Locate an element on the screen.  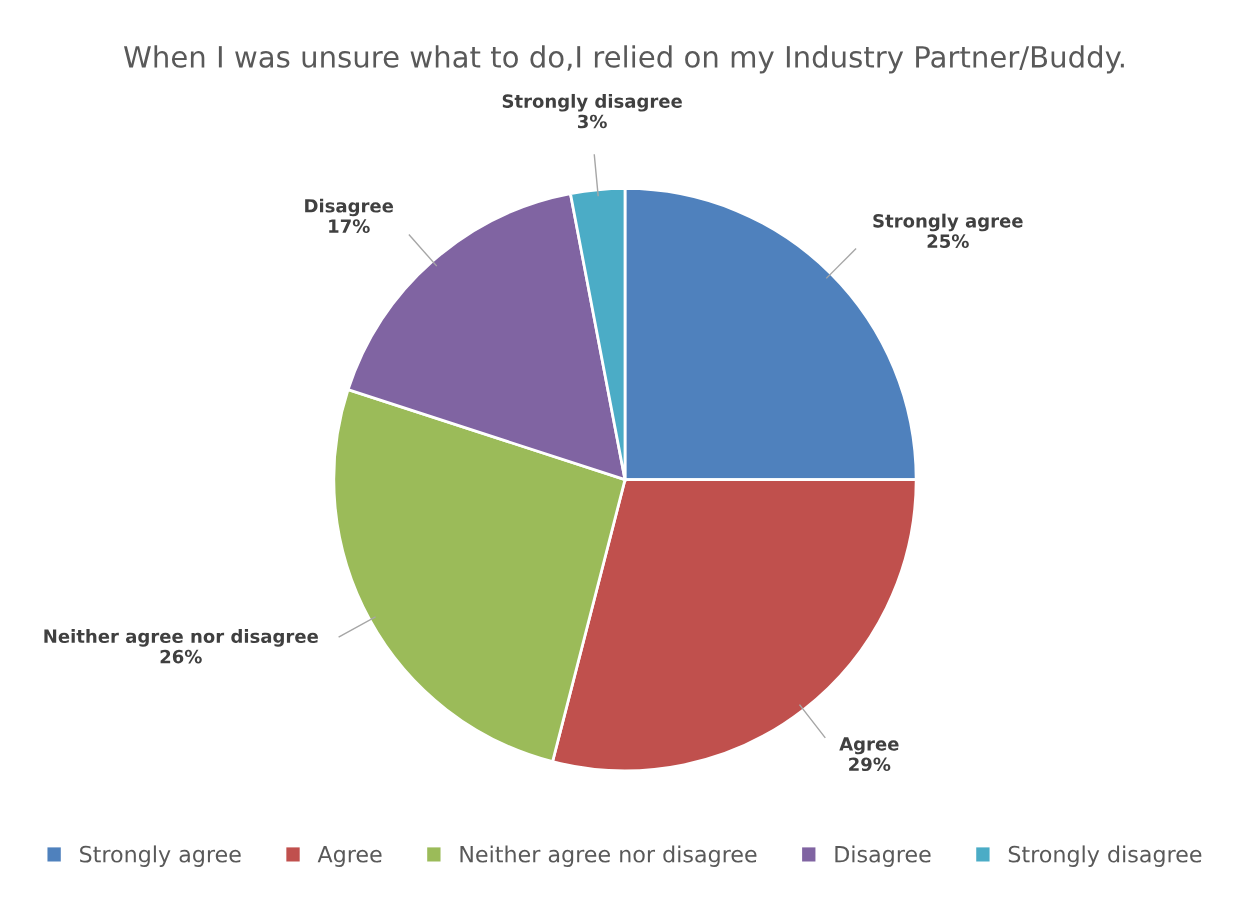
chart-title: When I was unsure what to do,I relied on my Industry Partner/Buddy. is located at coordinates (623, 59).